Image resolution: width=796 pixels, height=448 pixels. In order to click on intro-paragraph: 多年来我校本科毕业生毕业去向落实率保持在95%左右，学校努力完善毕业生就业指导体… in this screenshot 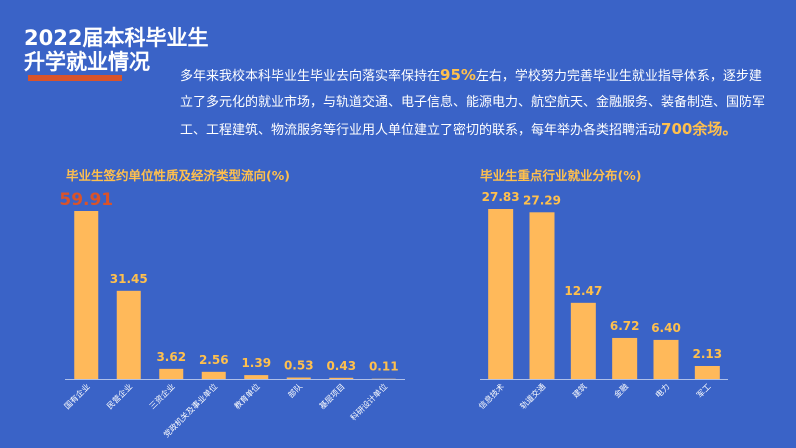, I will do `click(475, 103)`.